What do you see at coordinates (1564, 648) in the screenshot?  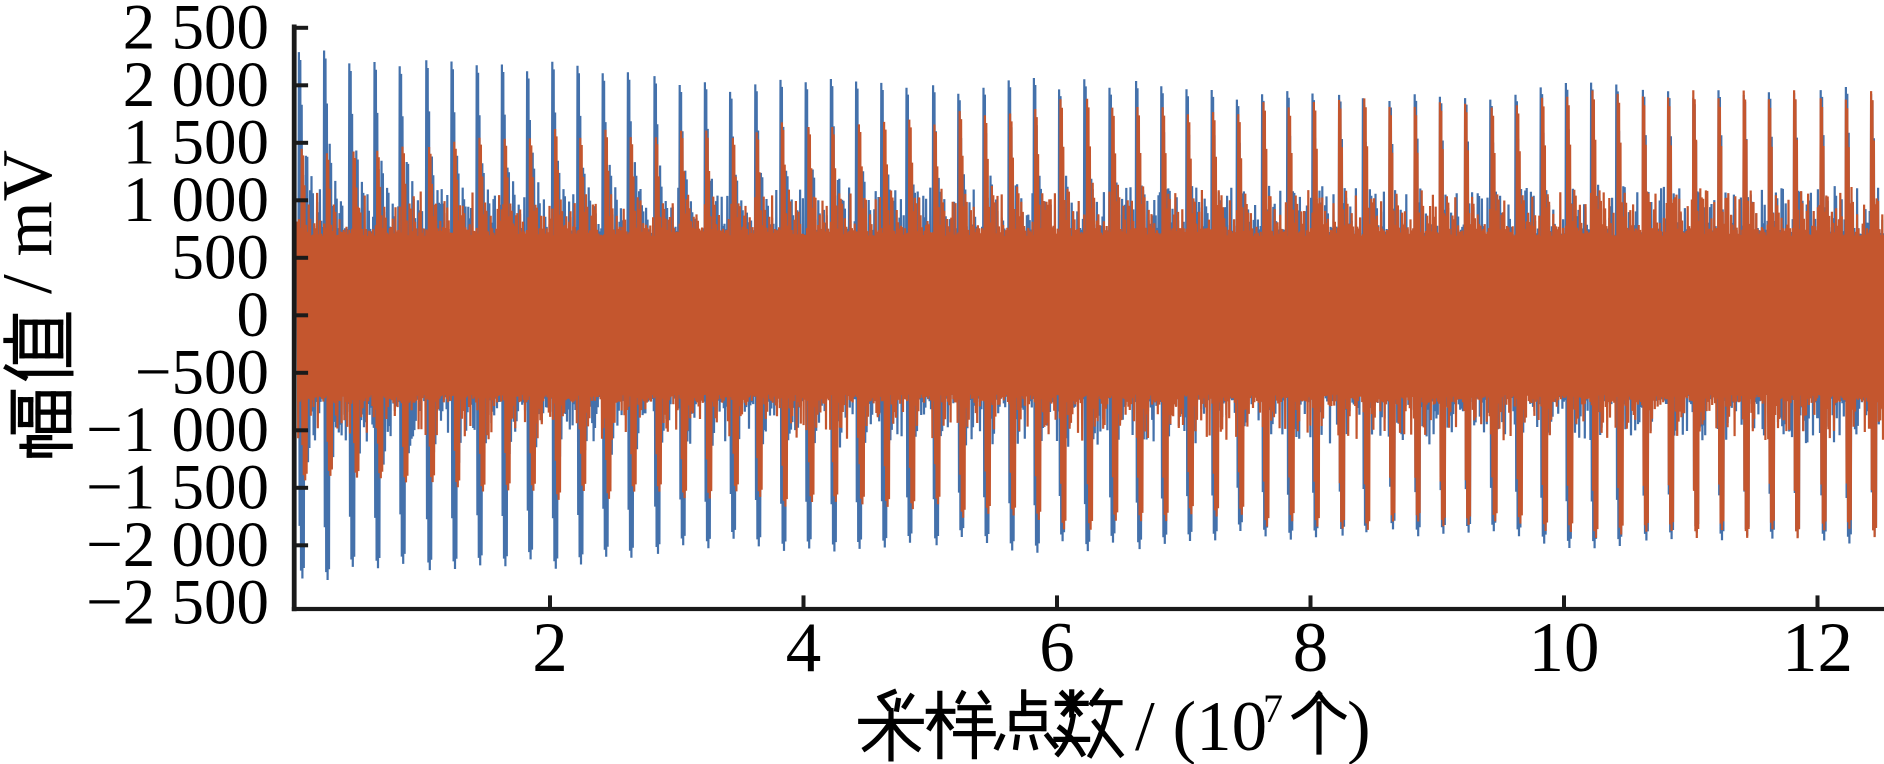 I see `svg-text: 10` at bounding box center [1564, 648].